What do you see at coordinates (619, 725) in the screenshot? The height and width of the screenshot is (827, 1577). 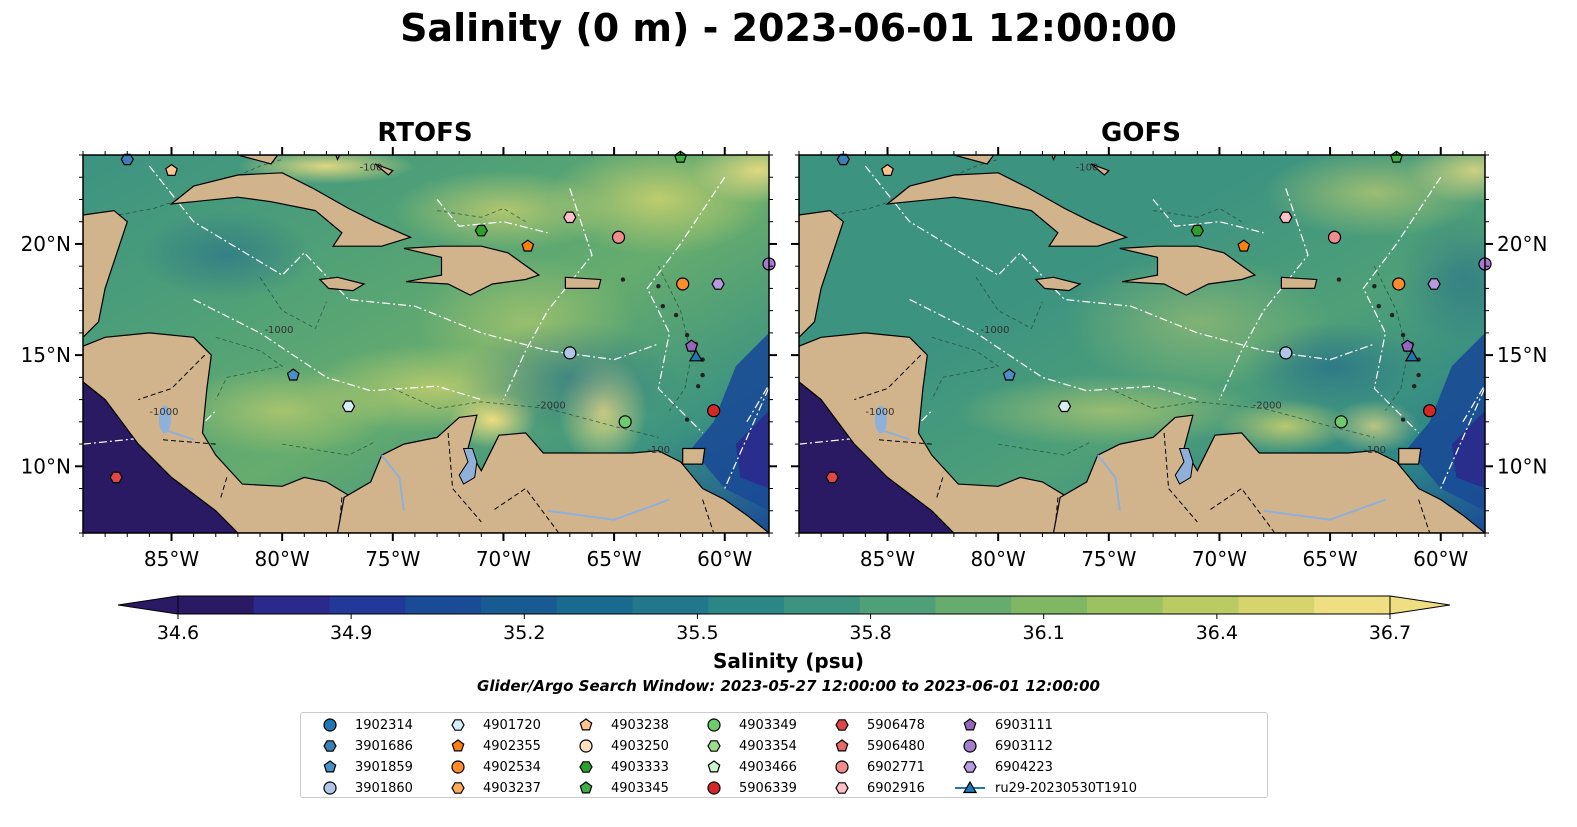 I see `legend-item: 4903238` at bounding box center [619, 725].